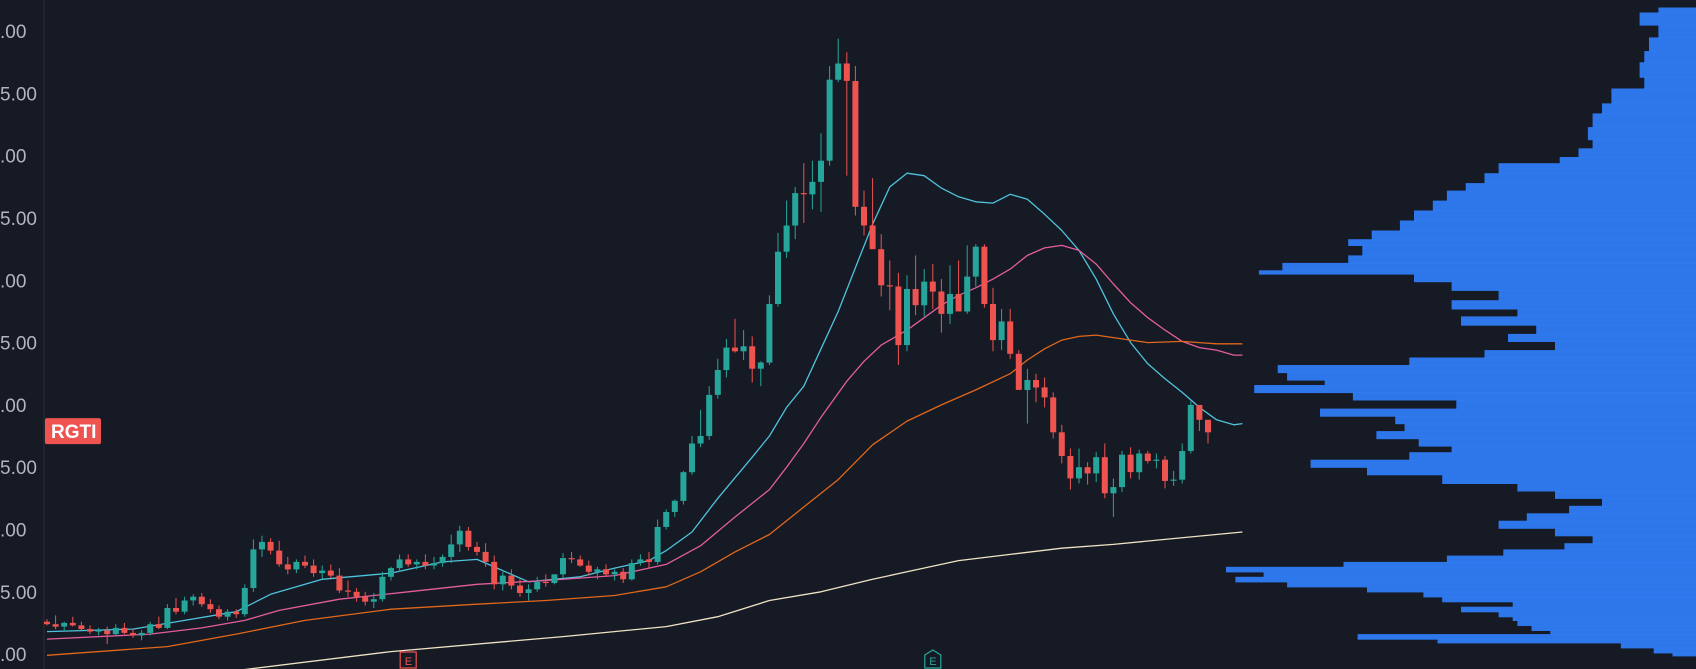 This screenshot has height=669, width=1696. What do you see at coordinates (18, 344) in the screenshot?
I see `price-axis: .00 5.00 .00 5.00 .00 5.00 .00 5.00 .00 5.00 .00` at bounding box center [18, 344].